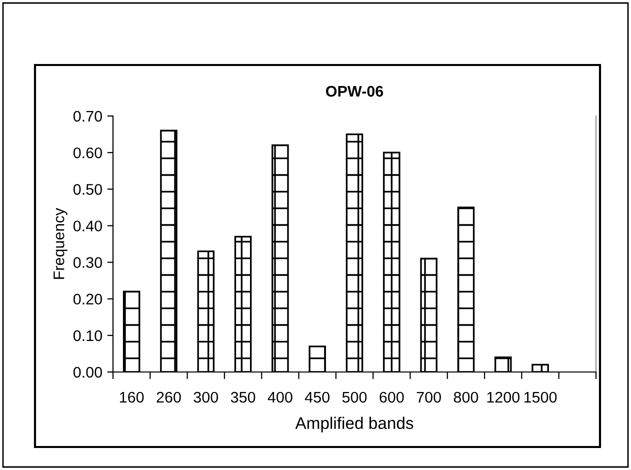 The height and width of the screenshot is (470, 631). I want to click on x-tick-label: 500, so click(354, 397).